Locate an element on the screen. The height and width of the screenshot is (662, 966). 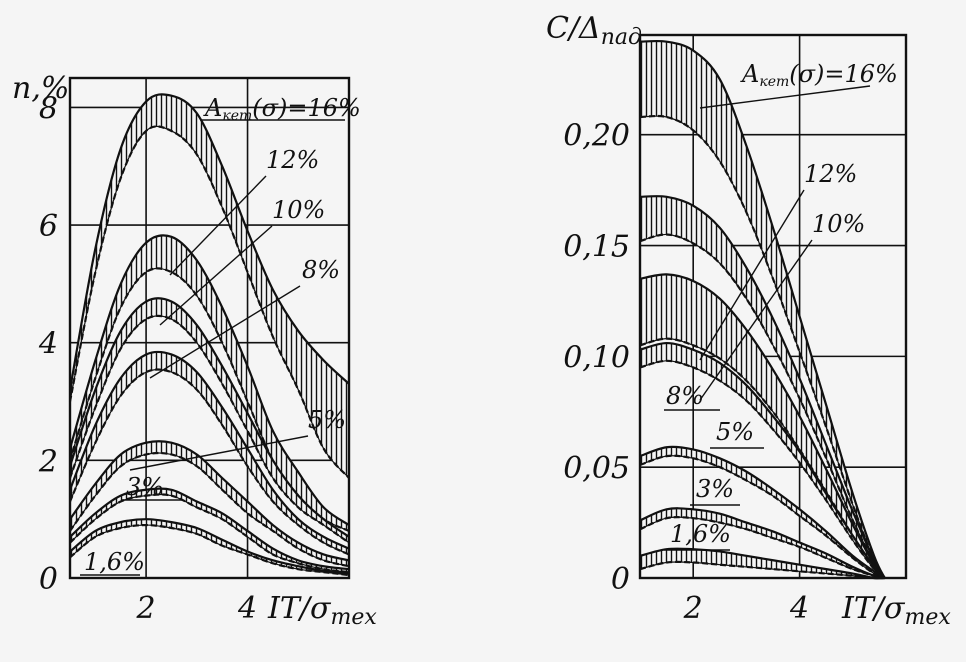
y-tick-label: 4 is located at coordinates (48, 344).